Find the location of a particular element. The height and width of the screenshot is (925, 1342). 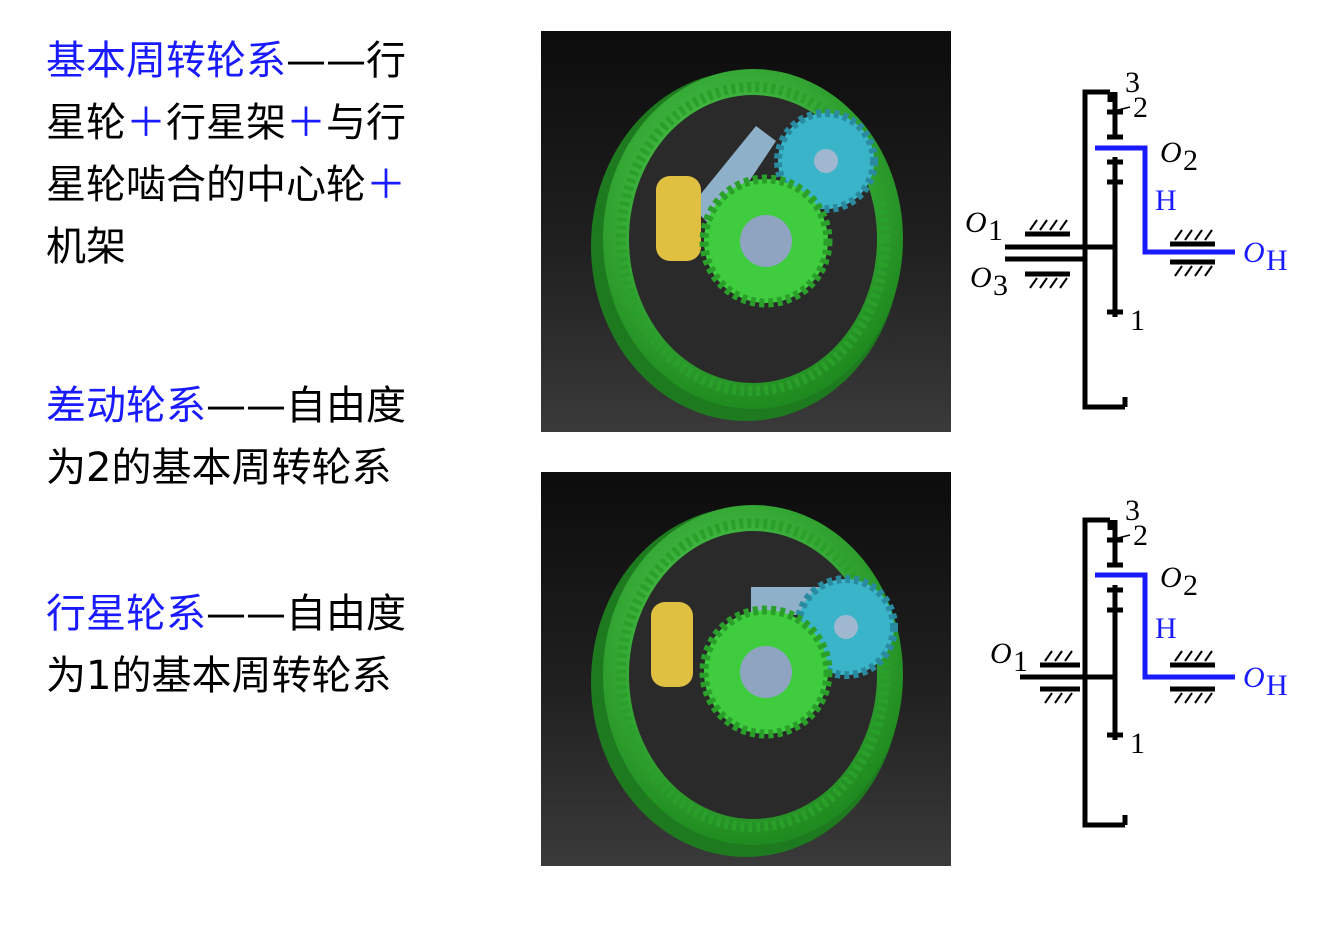

line-1: 行星轮系——自由度 is located at coordinates (261, 614).